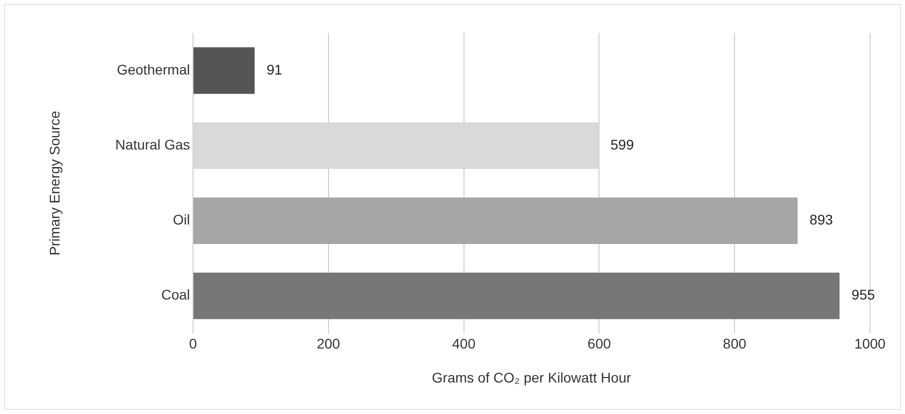 The height and width of the screenshot is (414, 905). Describe the element at coordinates (153, 69) in the screenshot. I see `y-tick-label: Geothermal` at that location.